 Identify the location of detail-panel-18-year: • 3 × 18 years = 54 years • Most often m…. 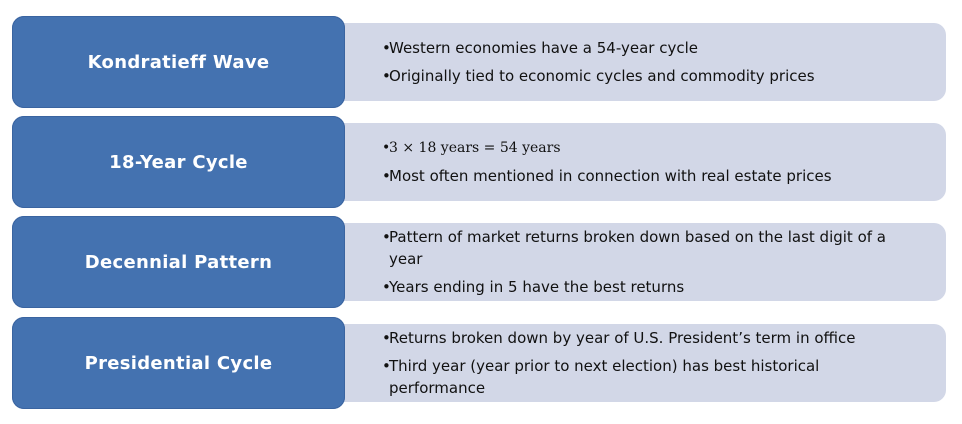
(623, 162).